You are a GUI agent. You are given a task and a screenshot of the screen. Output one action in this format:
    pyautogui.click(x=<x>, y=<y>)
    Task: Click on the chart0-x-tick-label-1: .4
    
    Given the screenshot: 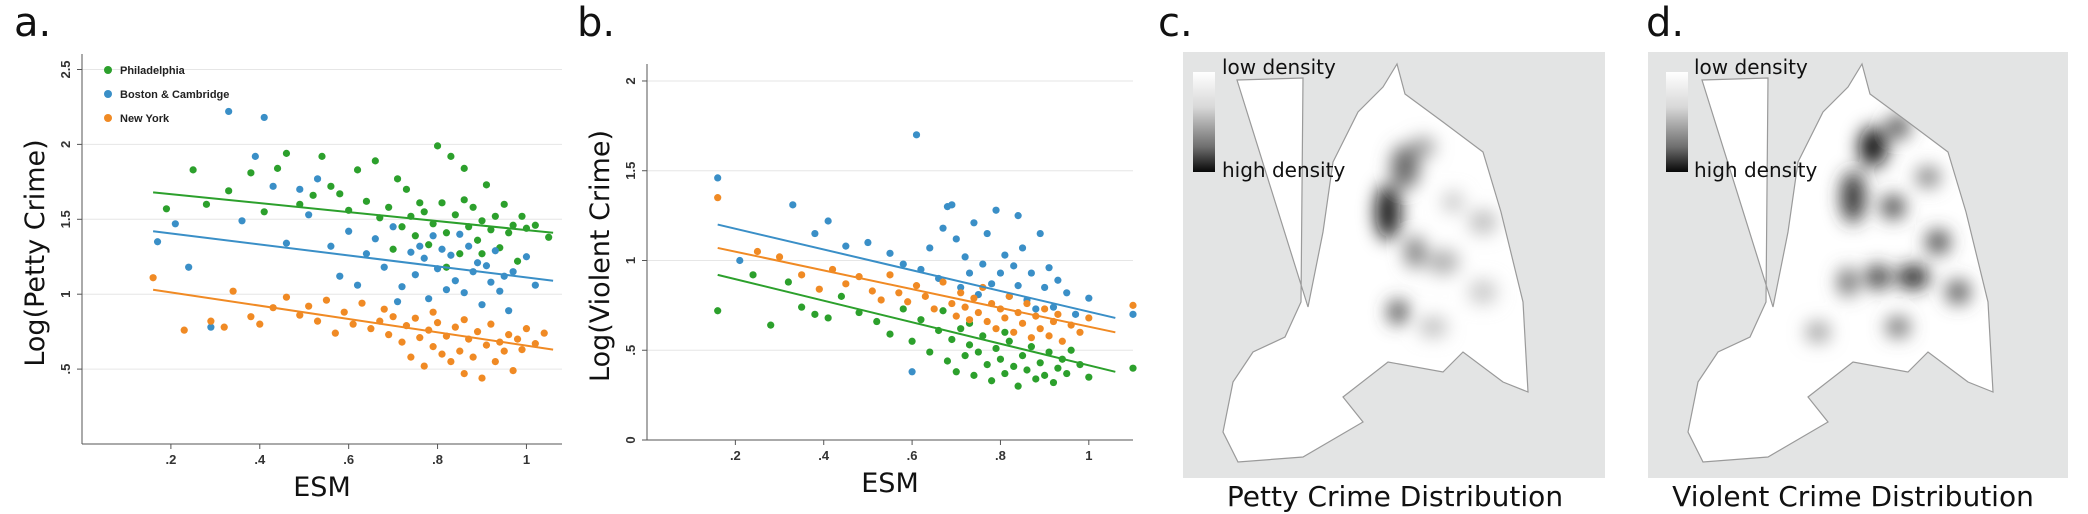 What is the action you would take?
    pyautogui.click(x=260, y=459)
    